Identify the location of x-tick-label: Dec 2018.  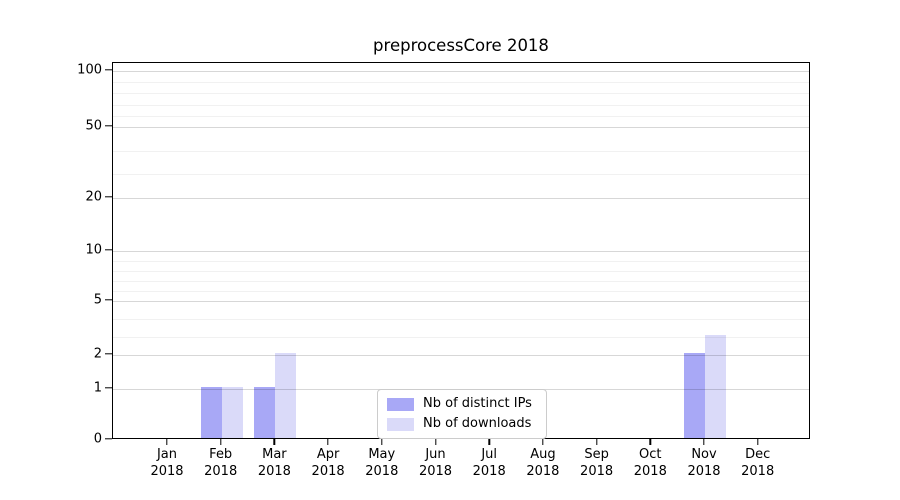
(758, 463).